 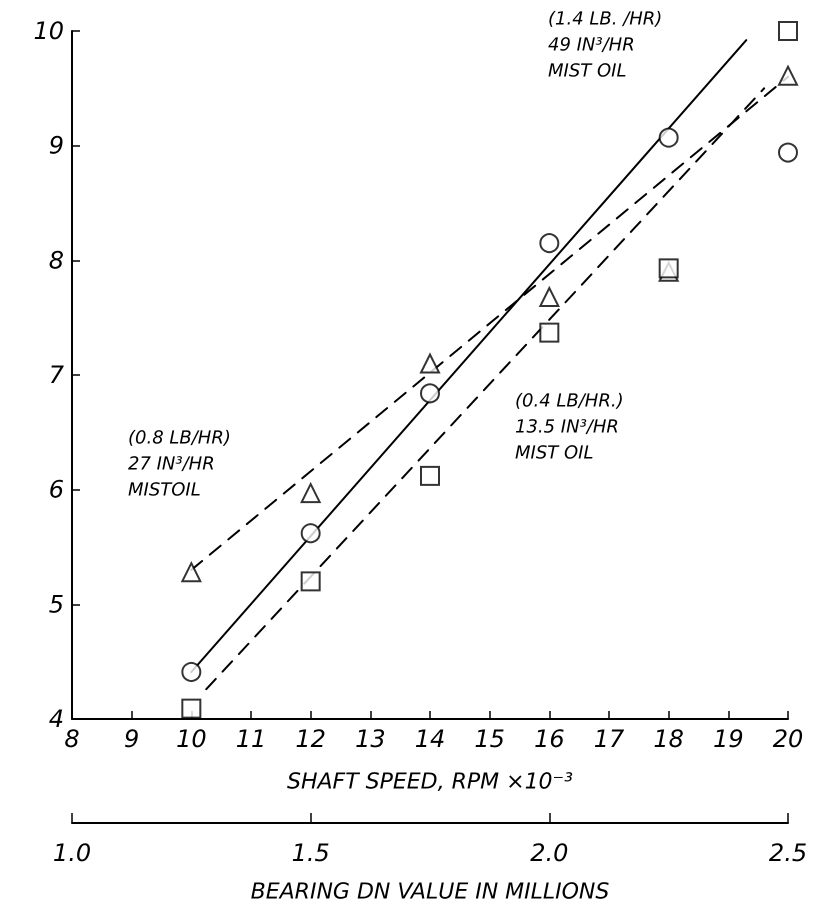 What do you see at coordinates (549, 853) in the screenshot?
I see `x2-tick-label: 2.0` at bounding box center [549, 853].